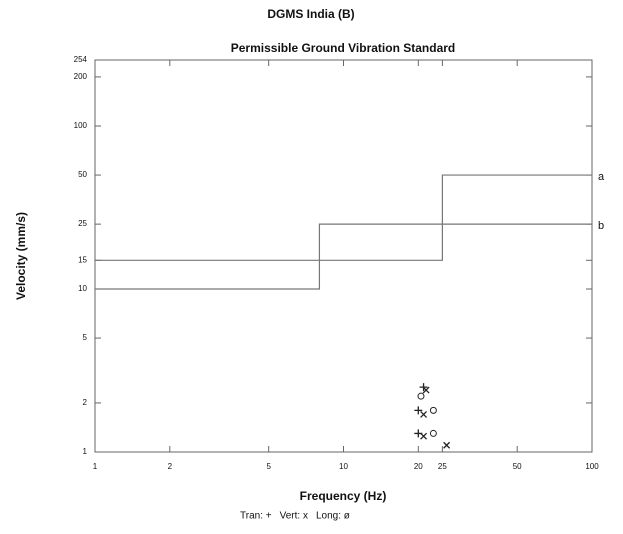  I want to click on legend: Tran: + Vert: x Long: ø, so click(295, 516).